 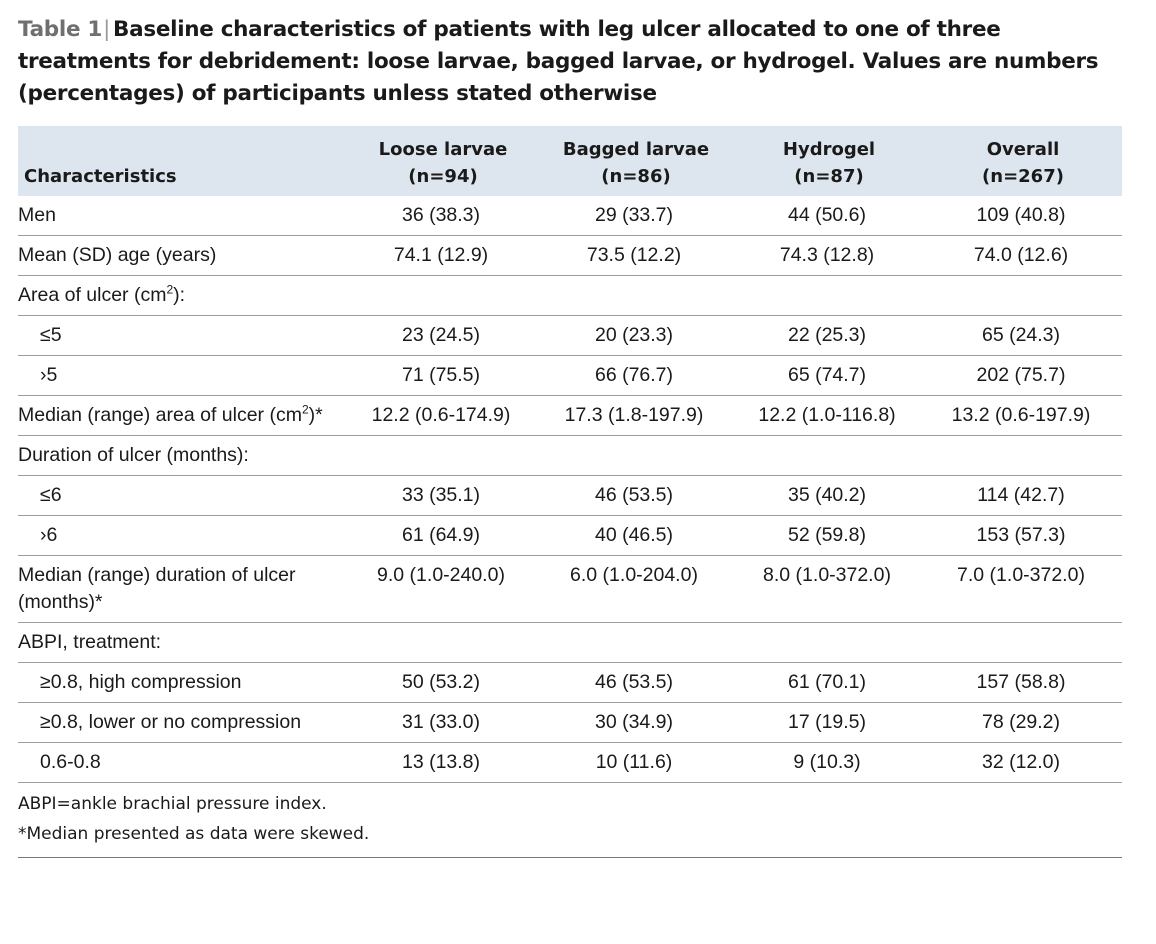 What do you see at coordinates (829, 335) in the screenshot?
I see `cell-value: 22 (25.3)` at bounding box center [829, 335].